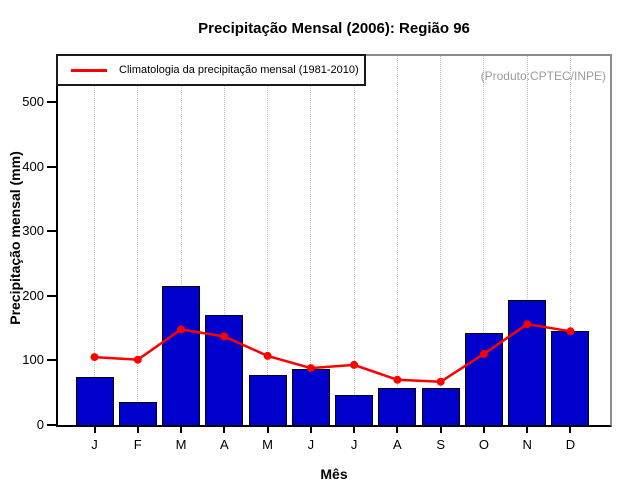 Image resolution: width=640 pixels, height=500 pixels. What do you see at coordinates (89, 70) in the screenshot?
I see `legend-line-sample` at bounding box center [89, 70].